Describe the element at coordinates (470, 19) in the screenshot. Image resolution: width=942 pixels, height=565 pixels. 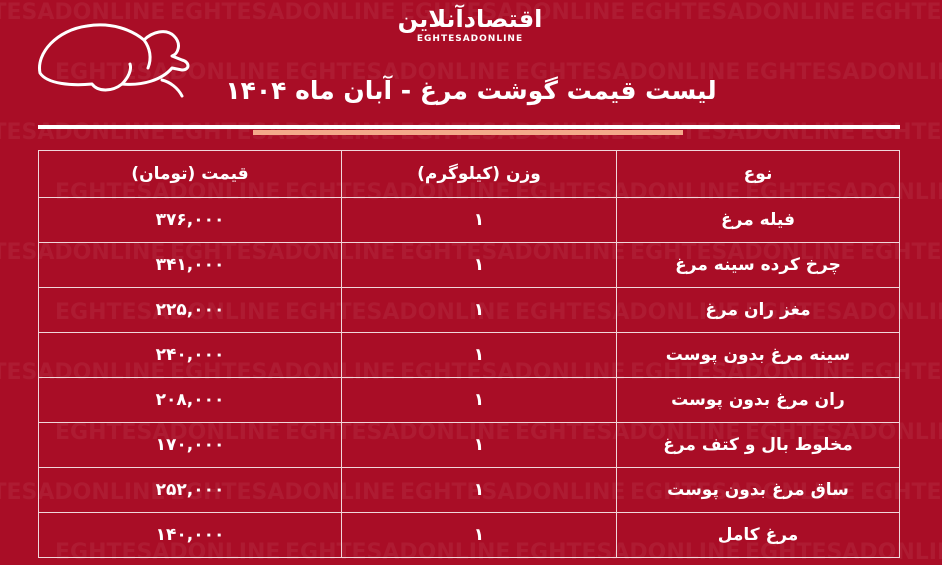
I see `logo-persian: اقتصادآنلاین` at that location.